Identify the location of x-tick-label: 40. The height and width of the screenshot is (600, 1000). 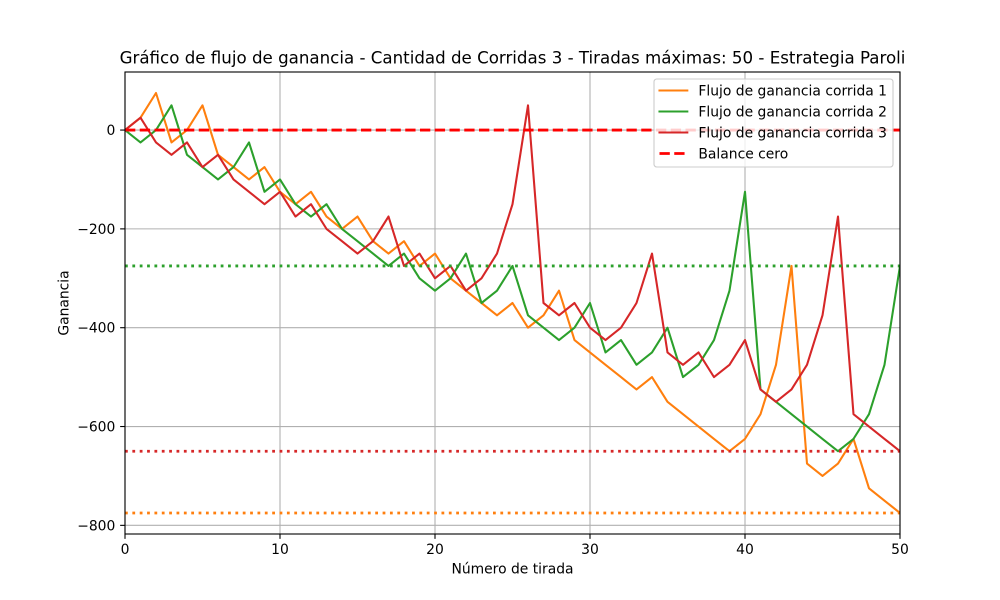
(745, 550).